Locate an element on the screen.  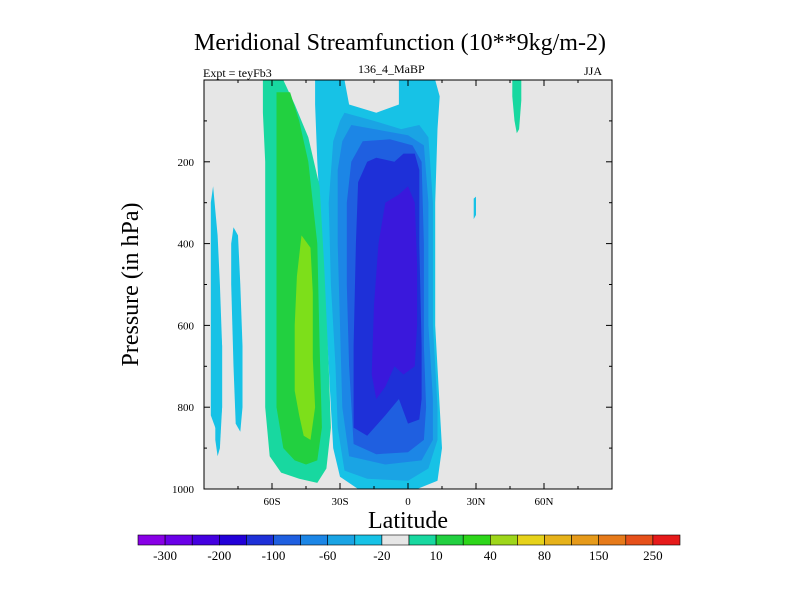
colorbar-label: -100 is located at coordinates (274, 555).